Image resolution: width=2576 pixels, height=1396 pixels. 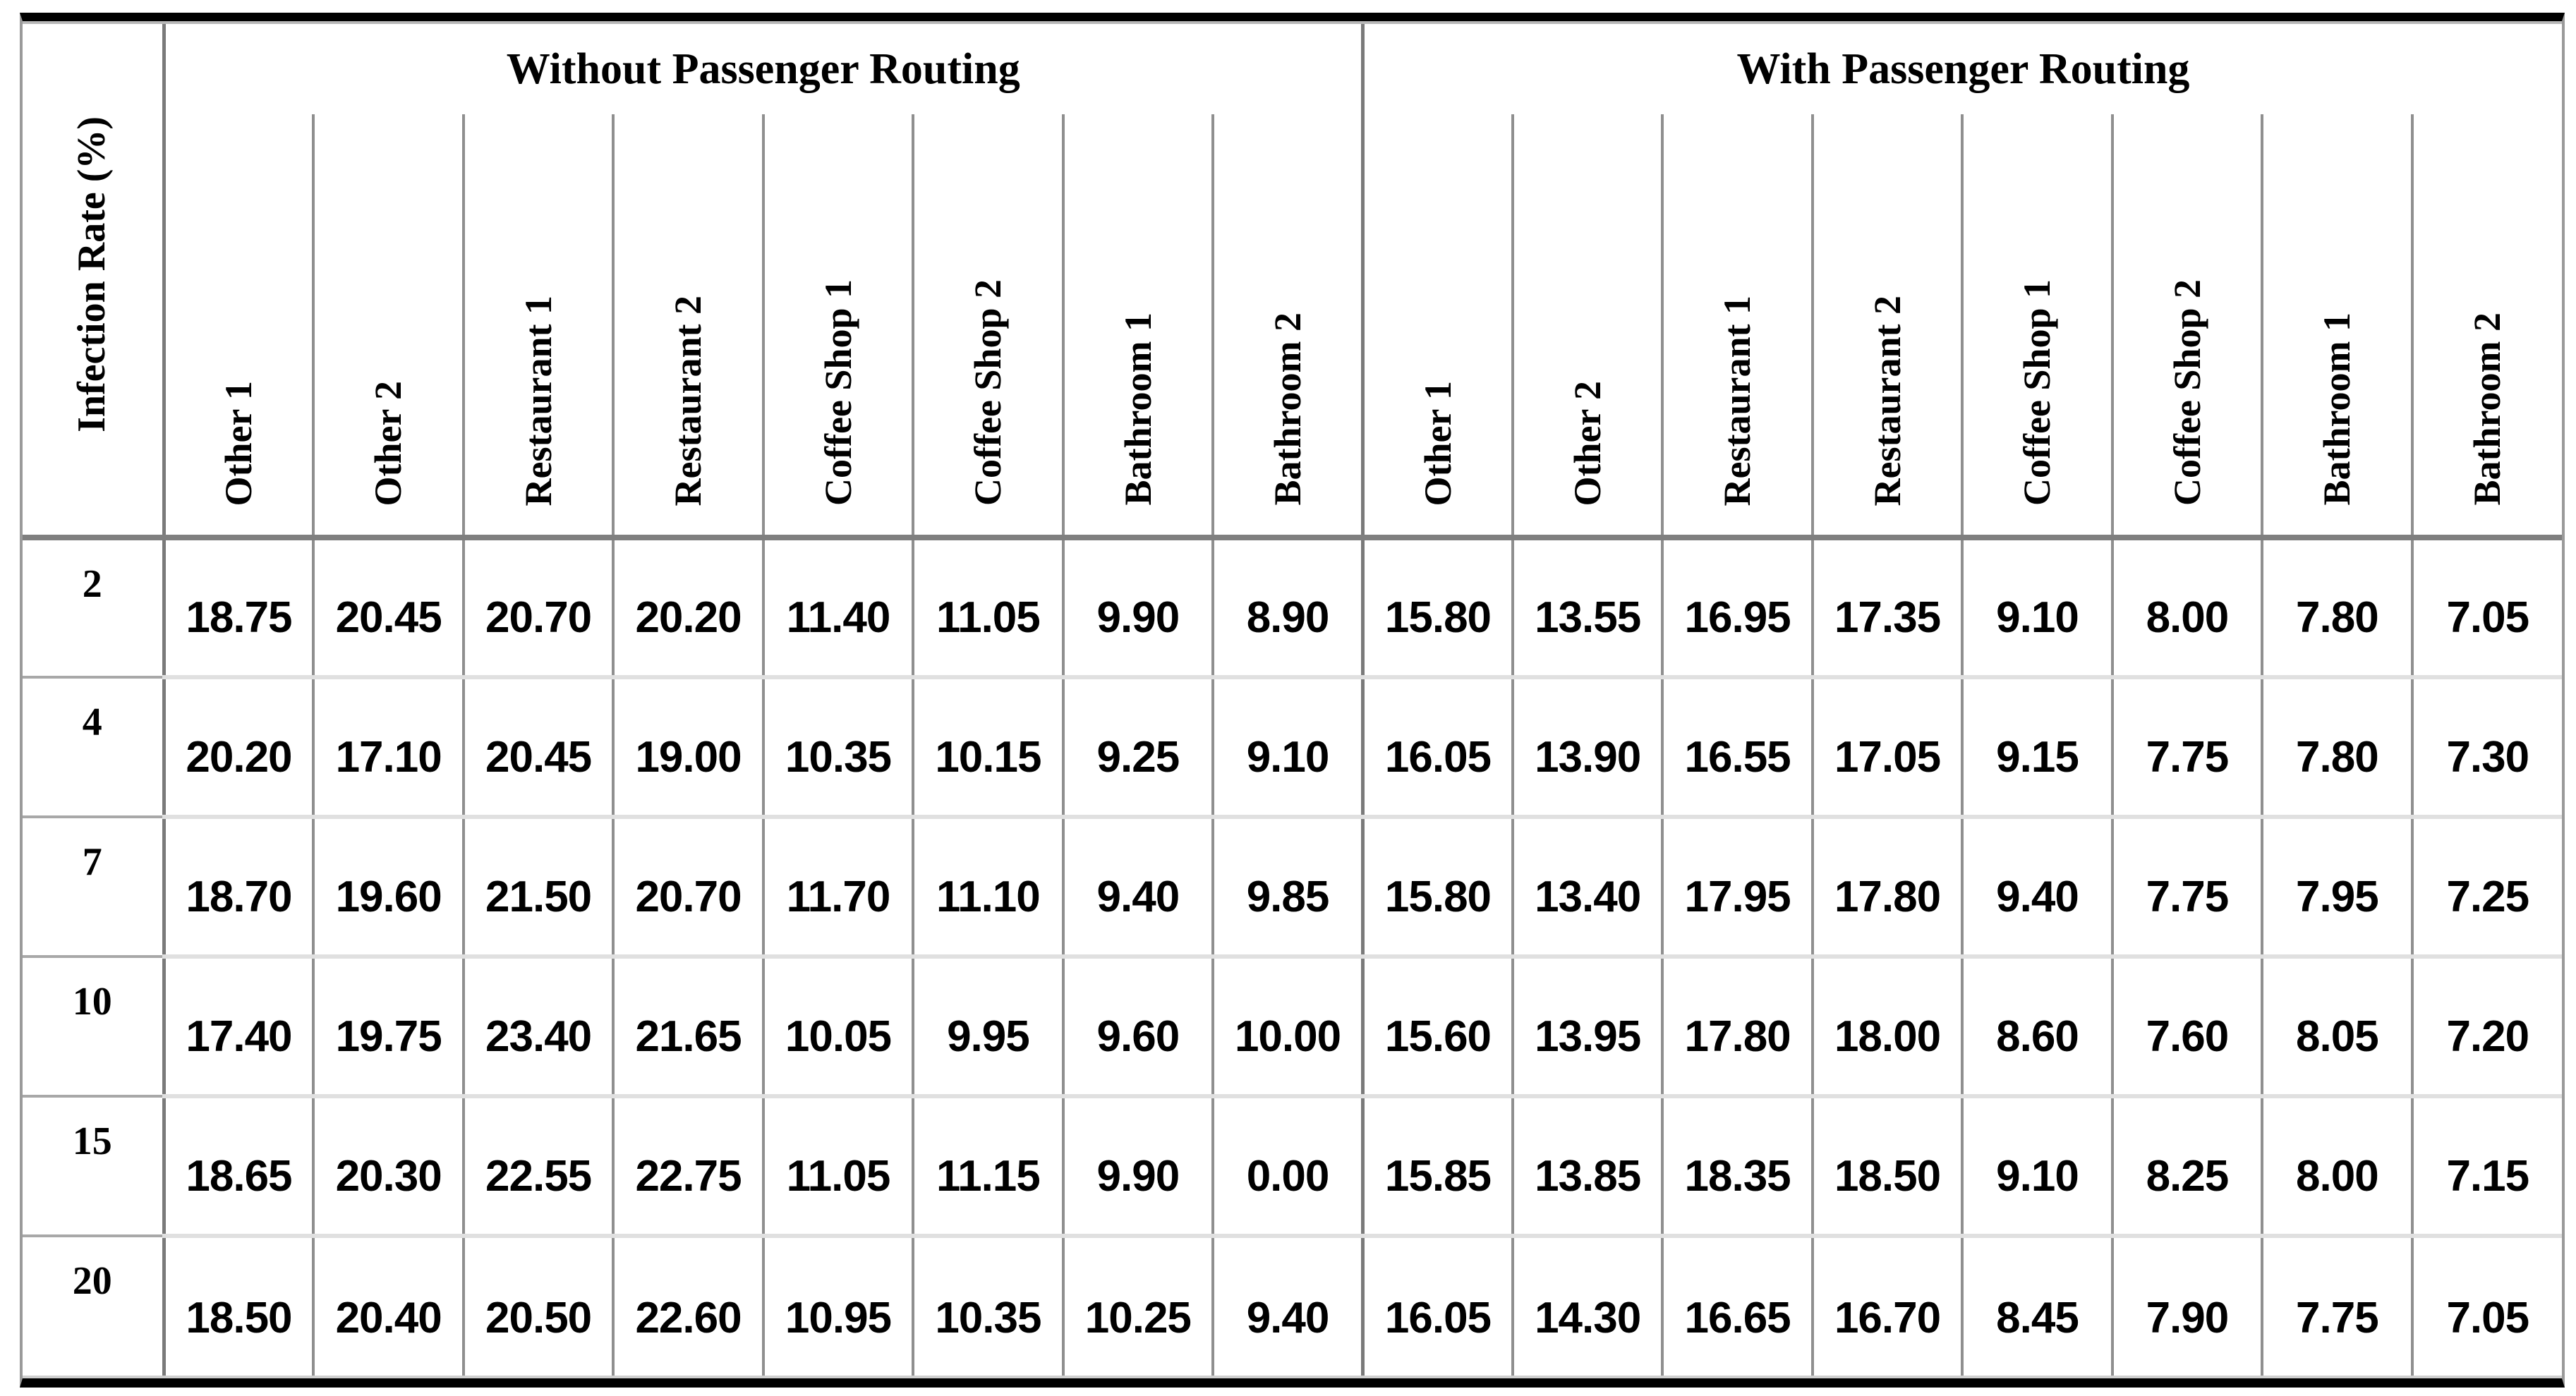 What do you see at coordinates (1887, 327) in the screenshot?
I see `column-header-w-restaurant-2: Restaurant 2` at bounding box center [1887, 327].